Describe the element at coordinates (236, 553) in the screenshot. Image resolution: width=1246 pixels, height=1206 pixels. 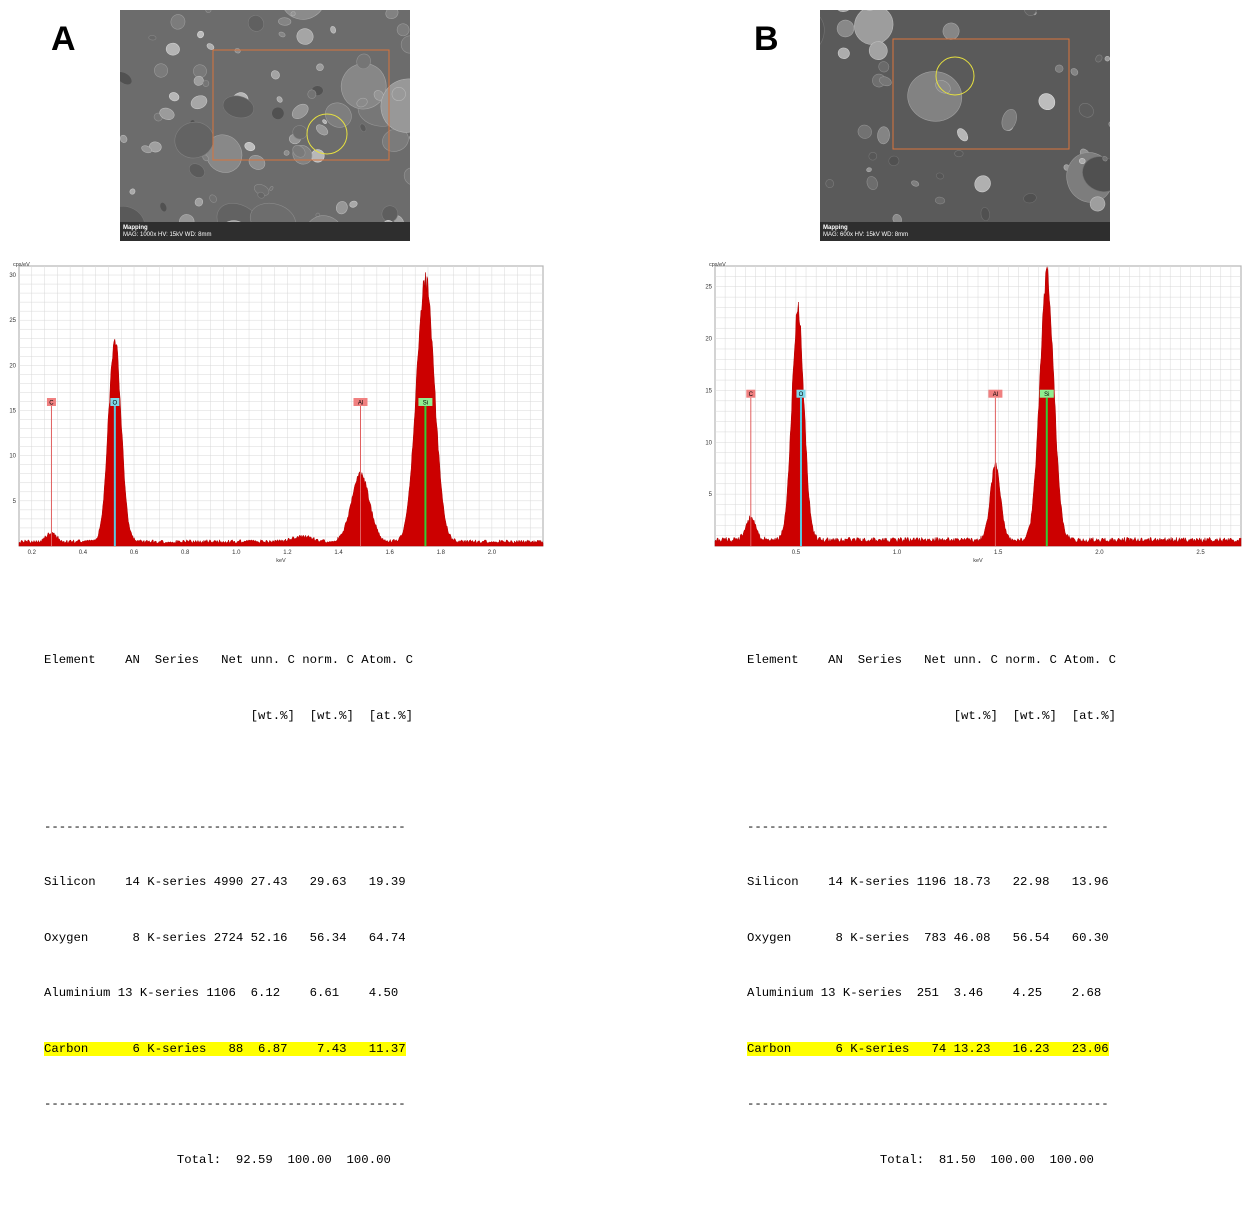
I see `x-tick-label: 1.0` at that location.